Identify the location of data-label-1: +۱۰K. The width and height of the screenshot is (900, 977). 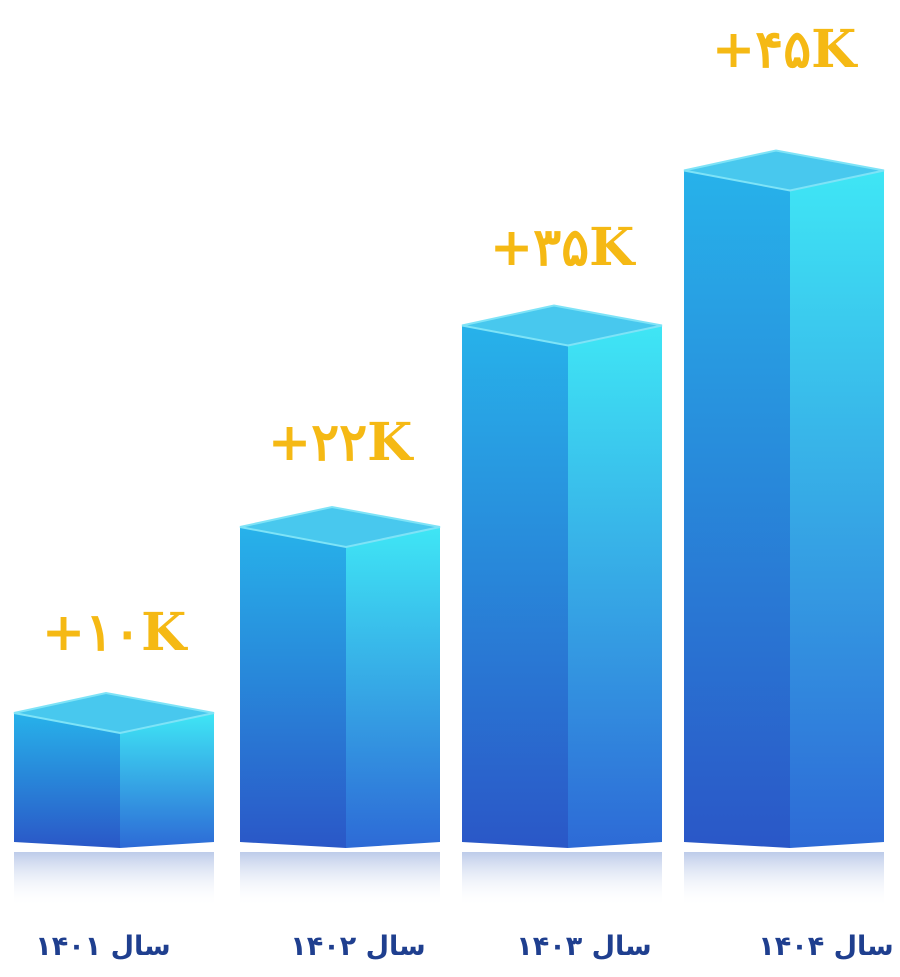
(115, 632).